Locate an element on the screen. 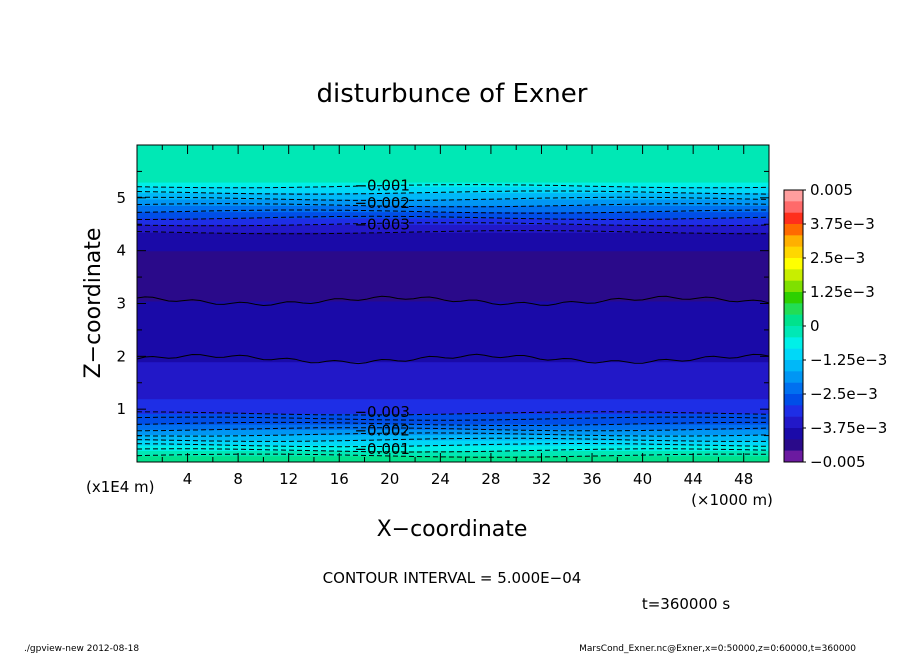 The height and width of the screenshot is (654, 904). colorbar-label: 1.25e−3 is located at coordinates (842, 292).